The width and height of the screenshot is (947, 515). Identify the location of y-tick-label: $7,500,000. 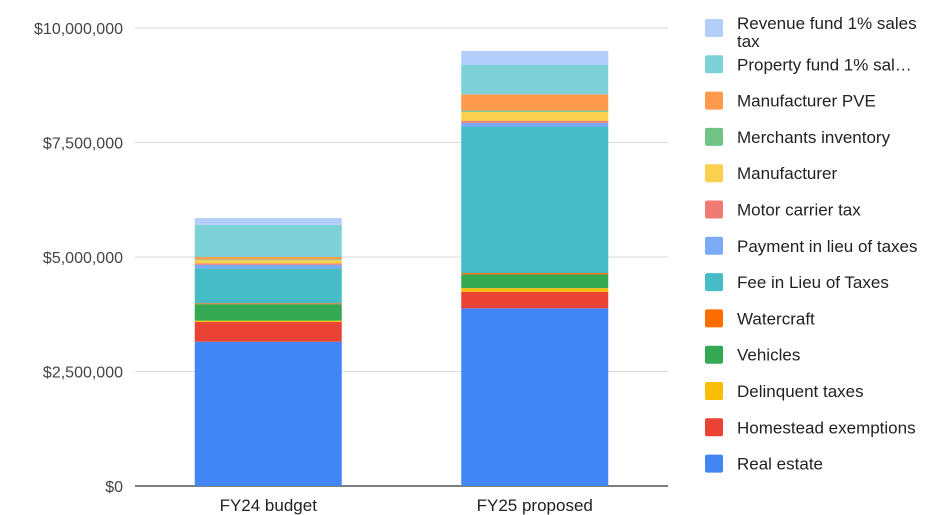
(83, 144).